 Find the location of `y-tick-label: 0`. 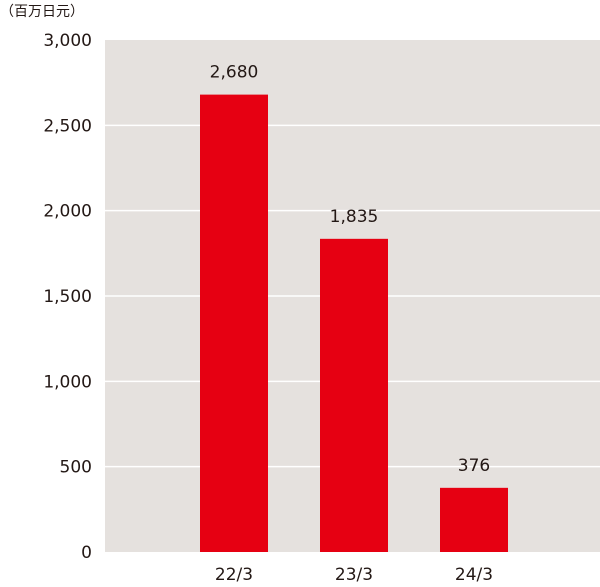

y-tick-label: 0 is located at coordinates (86, 553).